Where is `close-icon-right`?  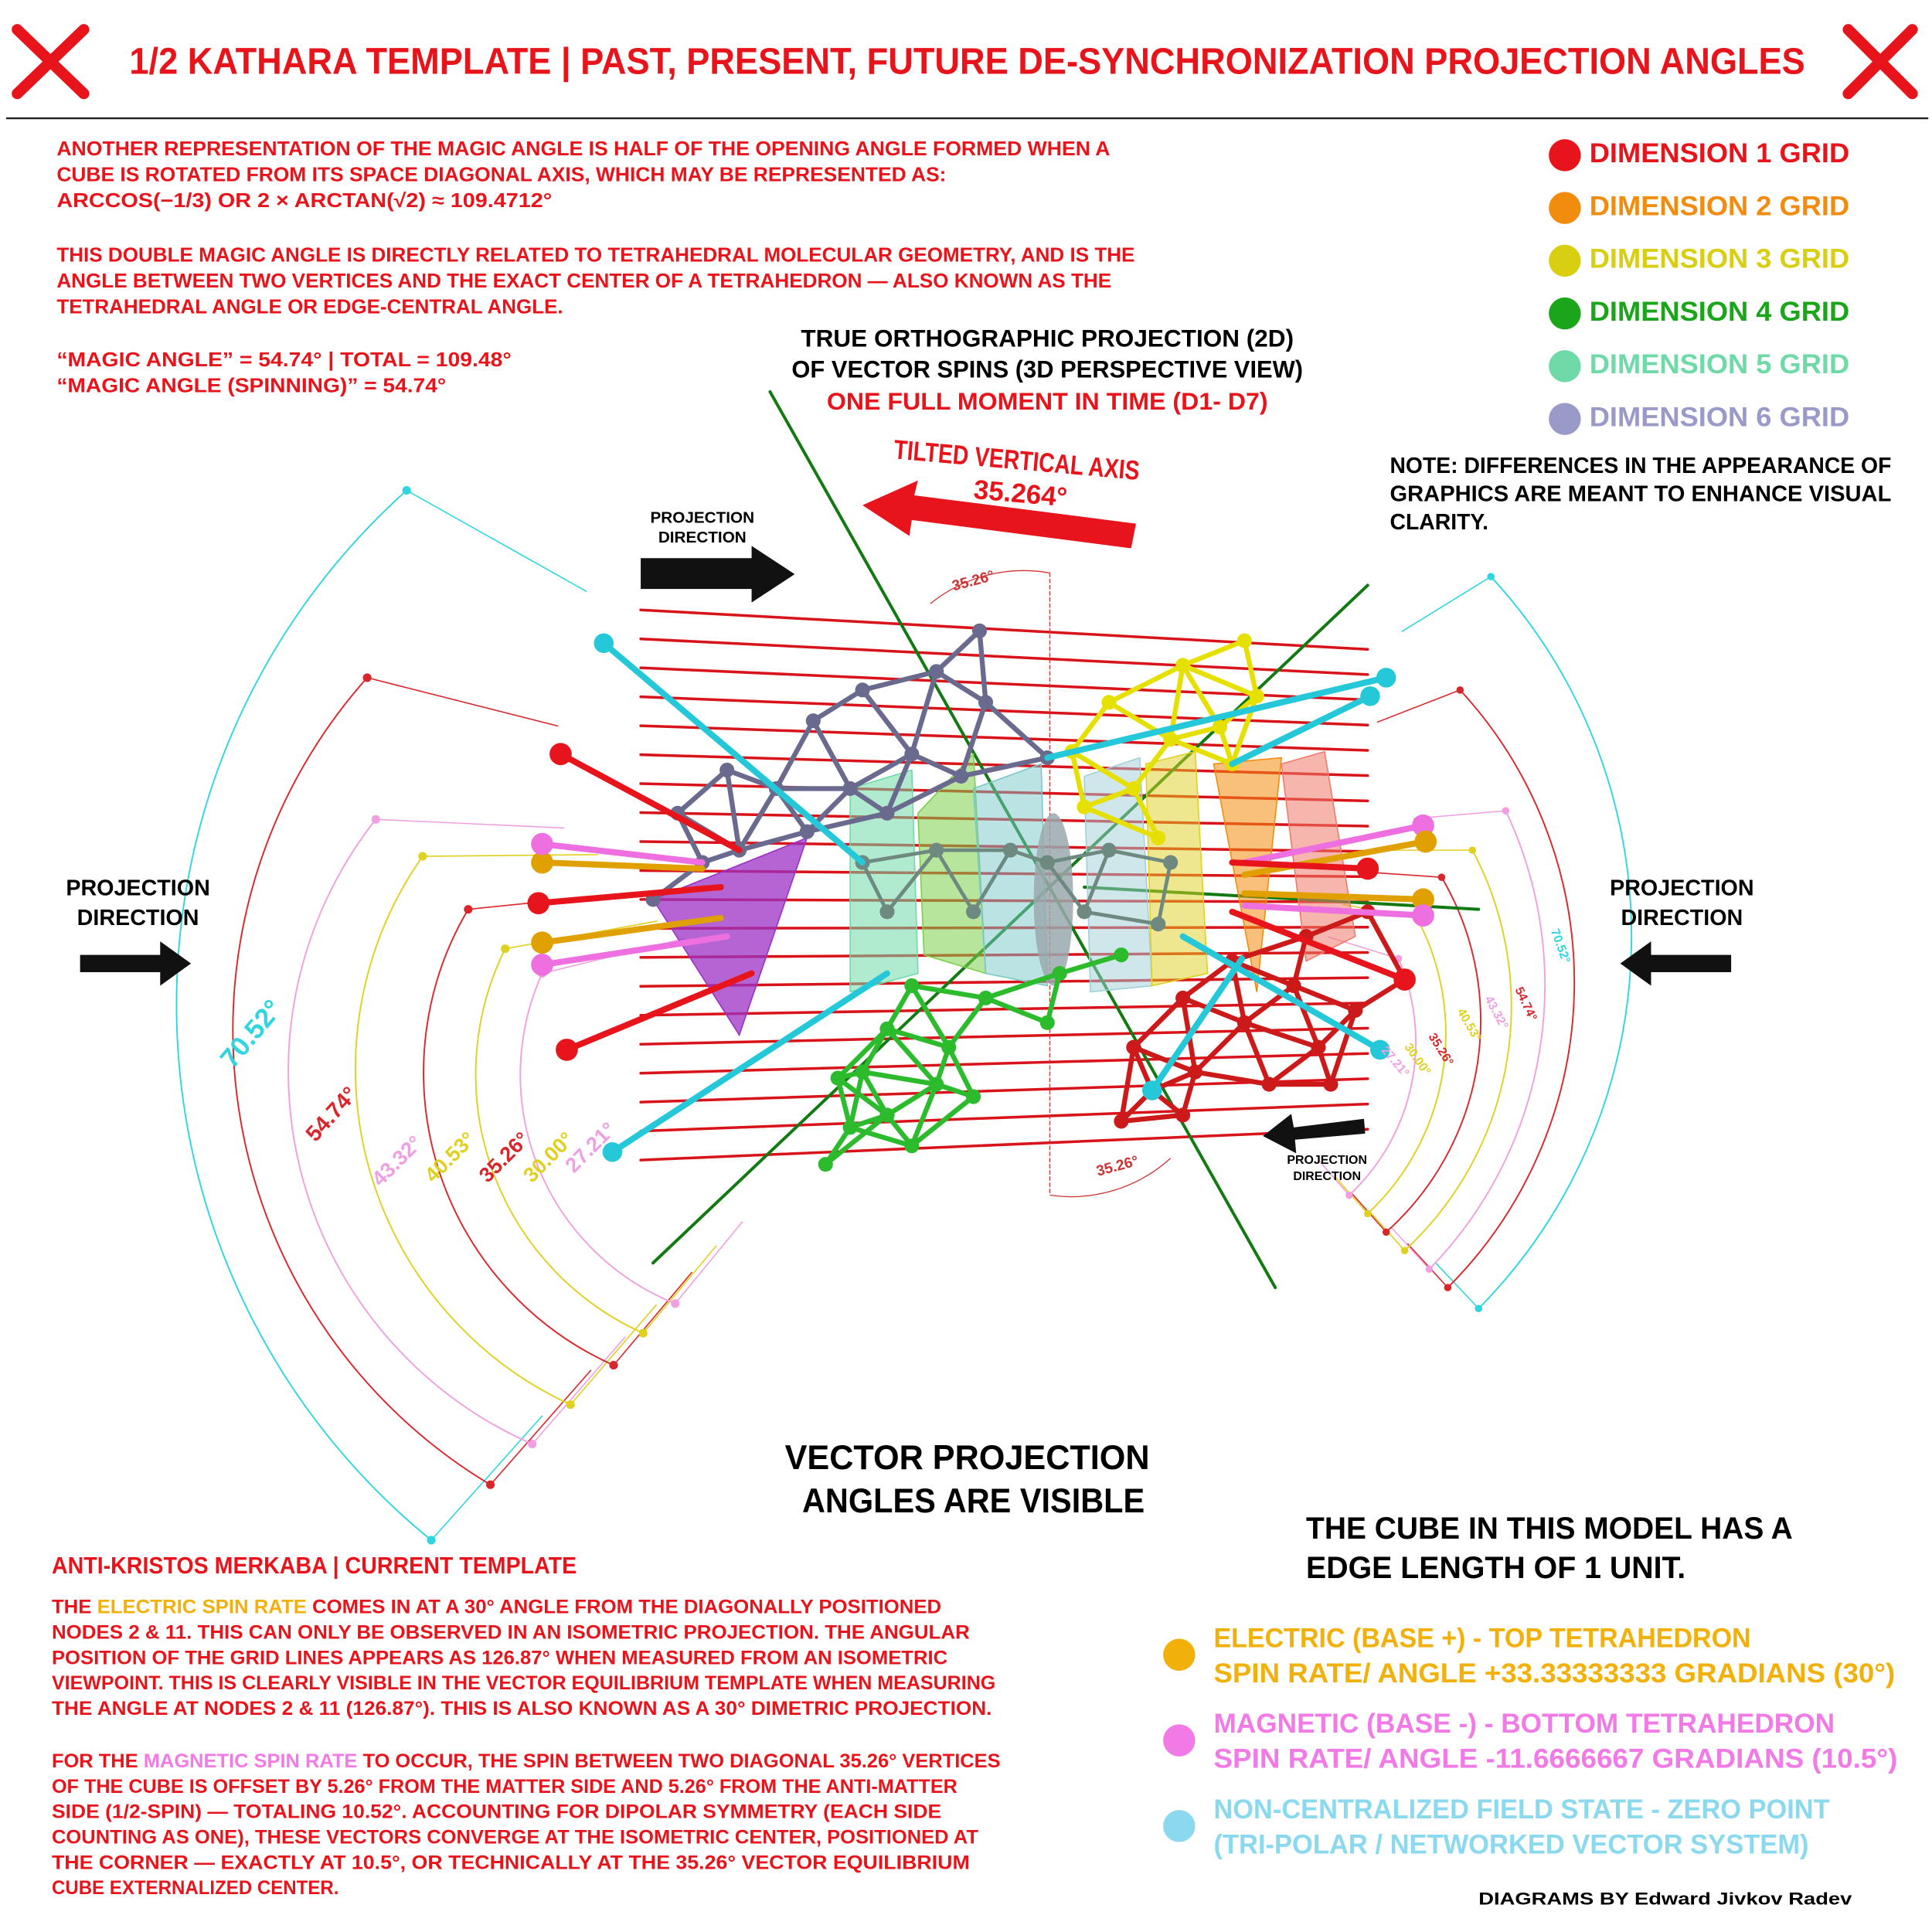 close-icon-right is located at coordinates (1880, 62).